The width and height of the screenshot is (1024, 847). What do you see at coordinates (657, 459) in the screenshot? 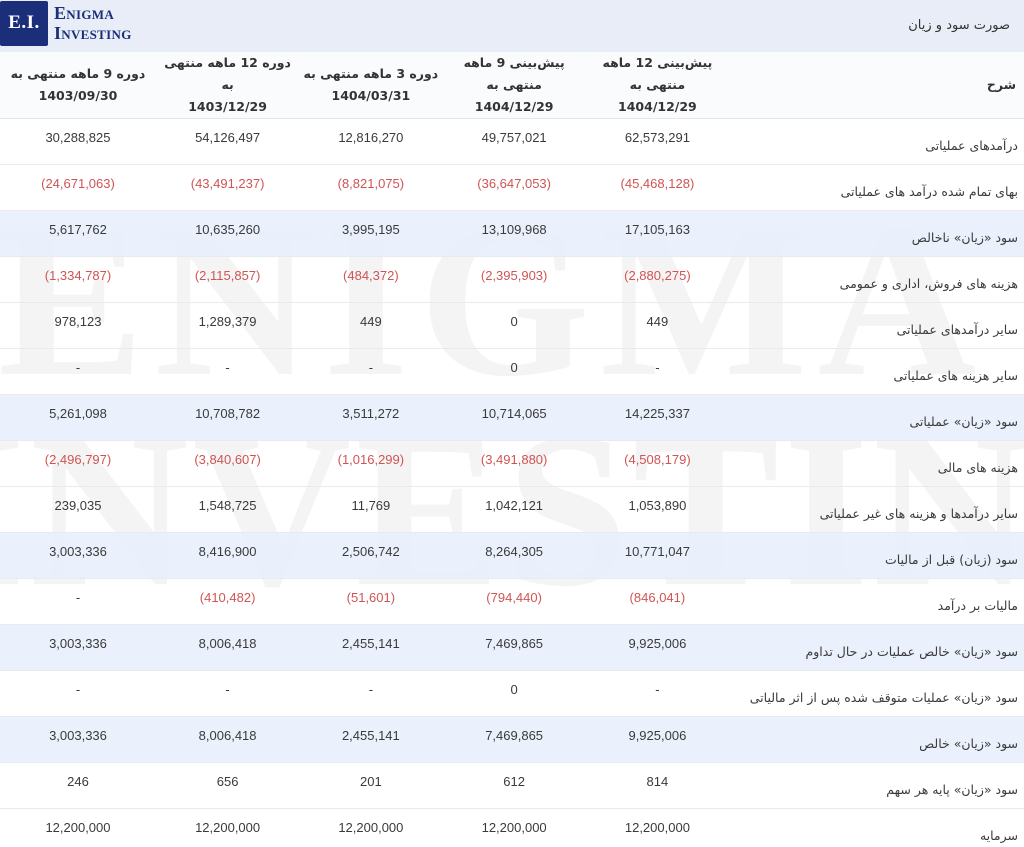
I see `cell-value: (4,508,179)` at bounding box center [657, 459].